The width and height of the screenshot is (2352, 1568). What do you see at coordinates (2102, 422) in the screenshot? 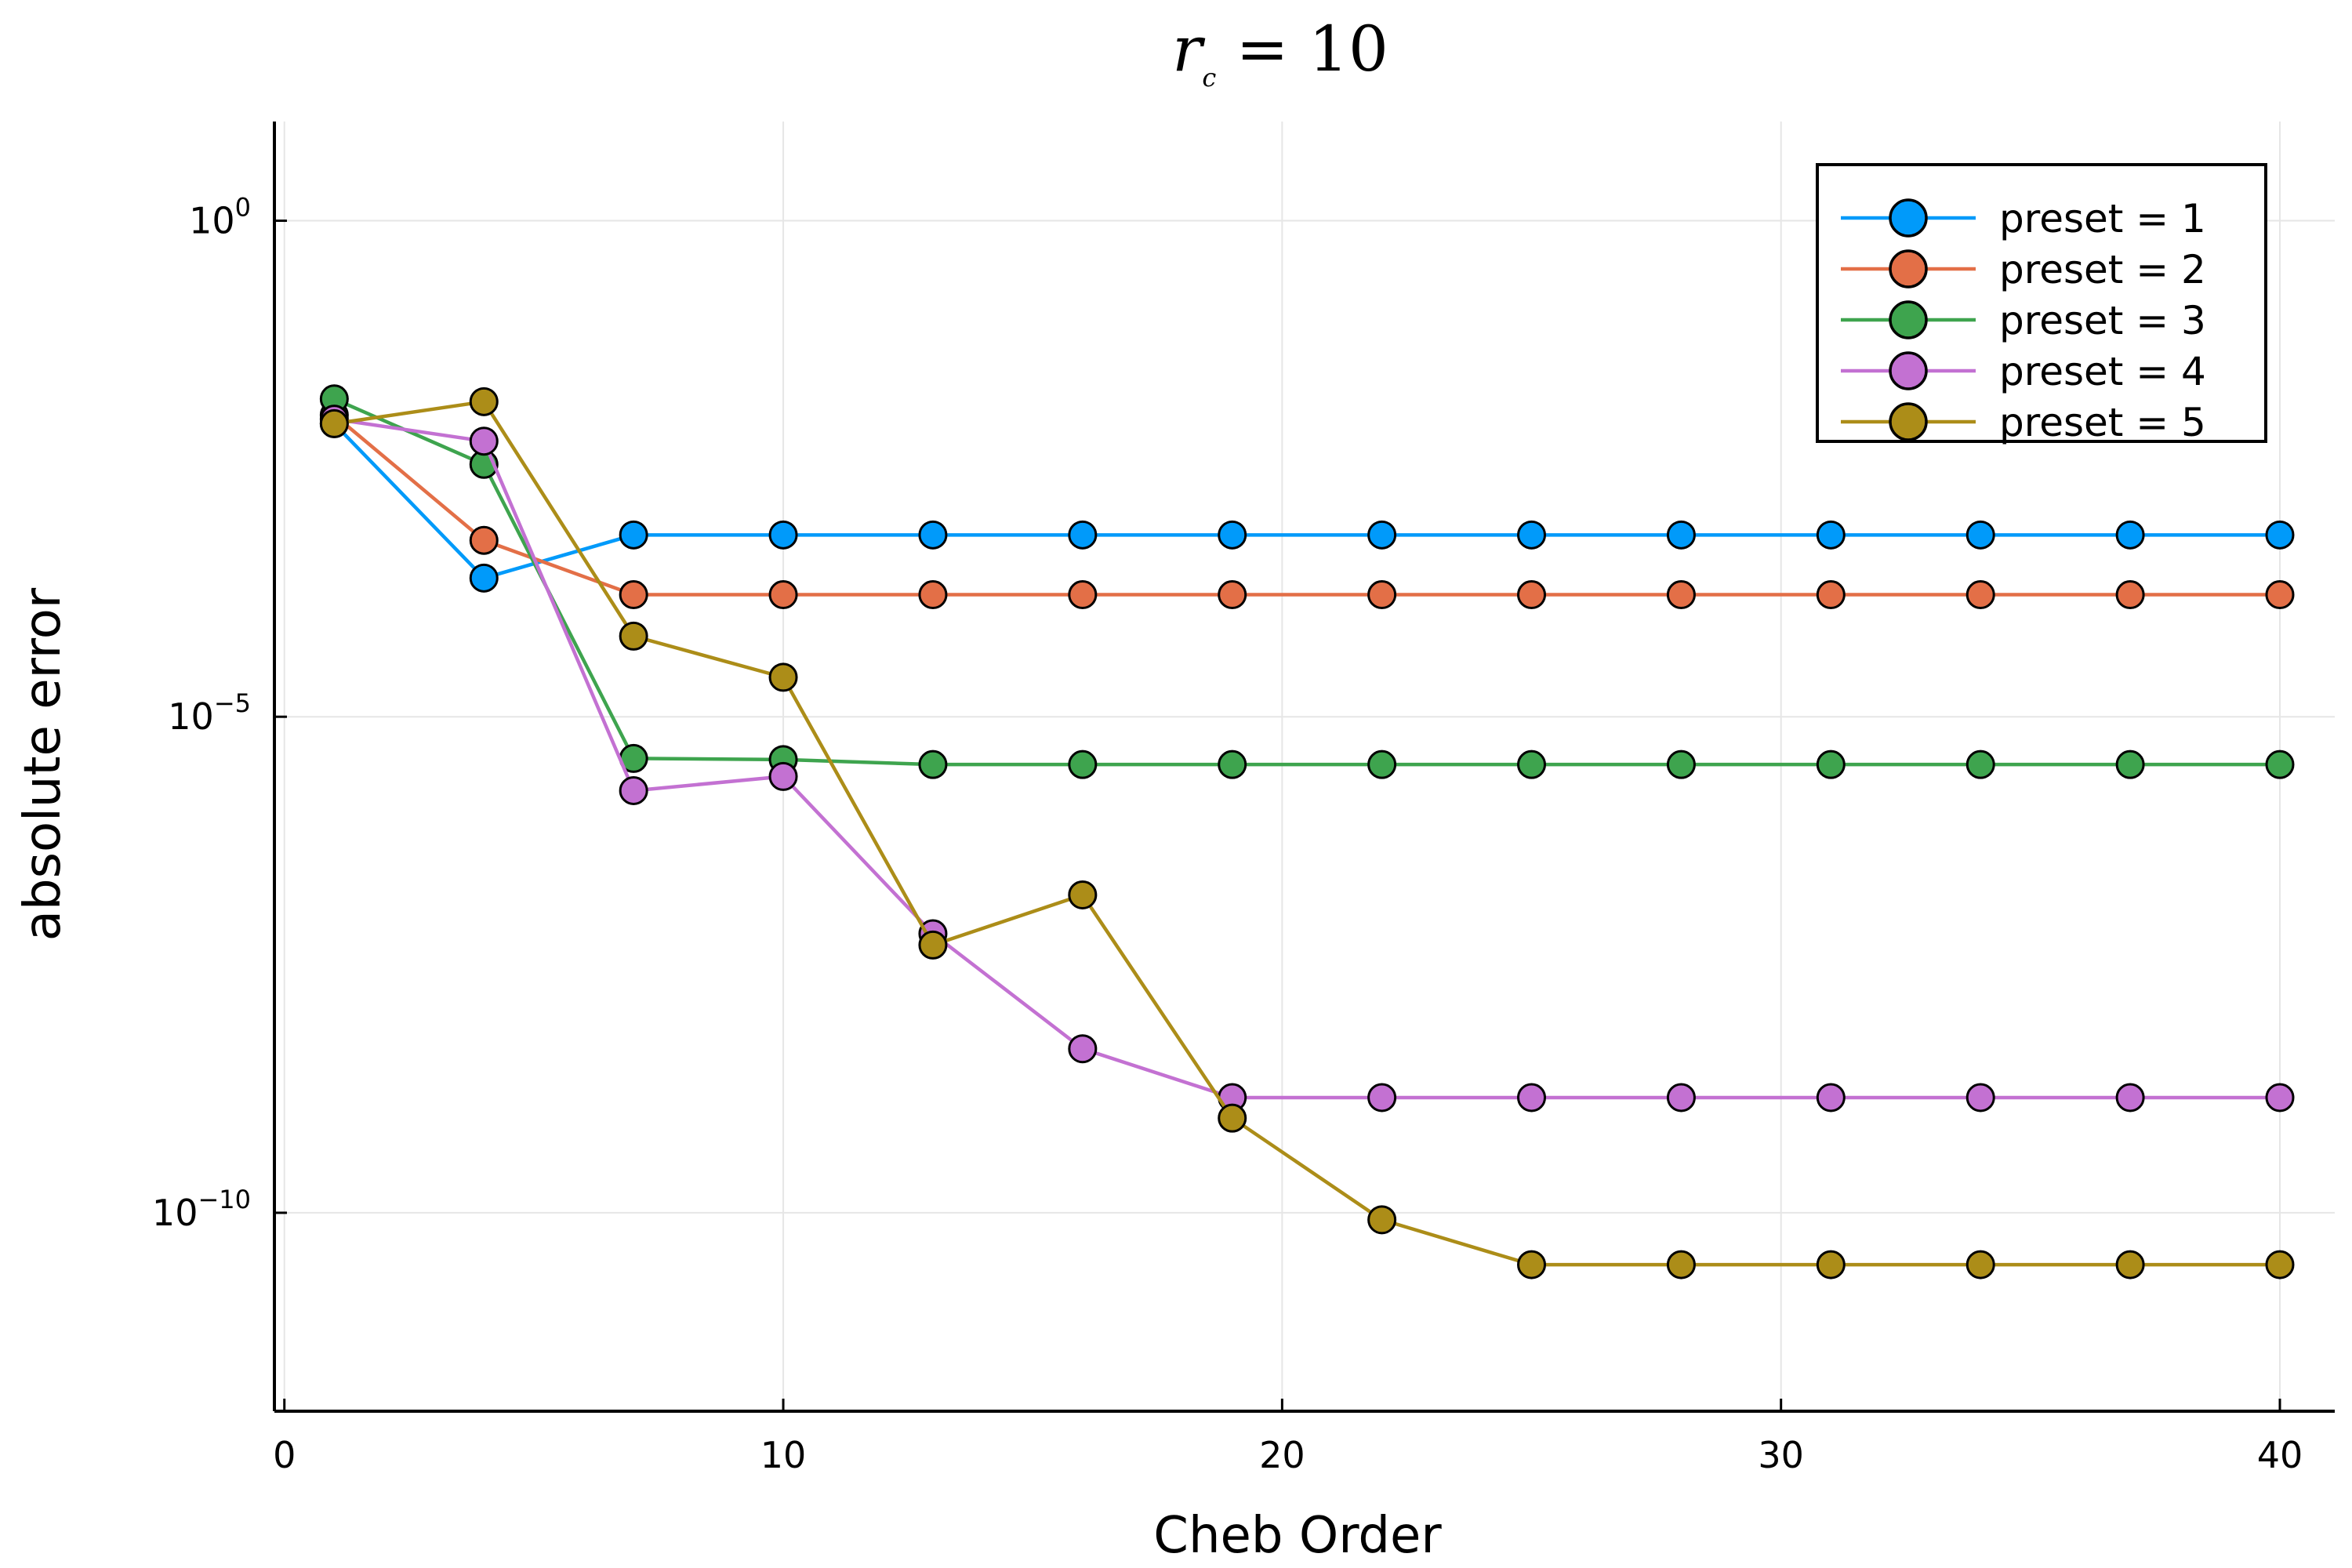
I see `legend-label: preset = 5` at bounding box center [2102, 422].